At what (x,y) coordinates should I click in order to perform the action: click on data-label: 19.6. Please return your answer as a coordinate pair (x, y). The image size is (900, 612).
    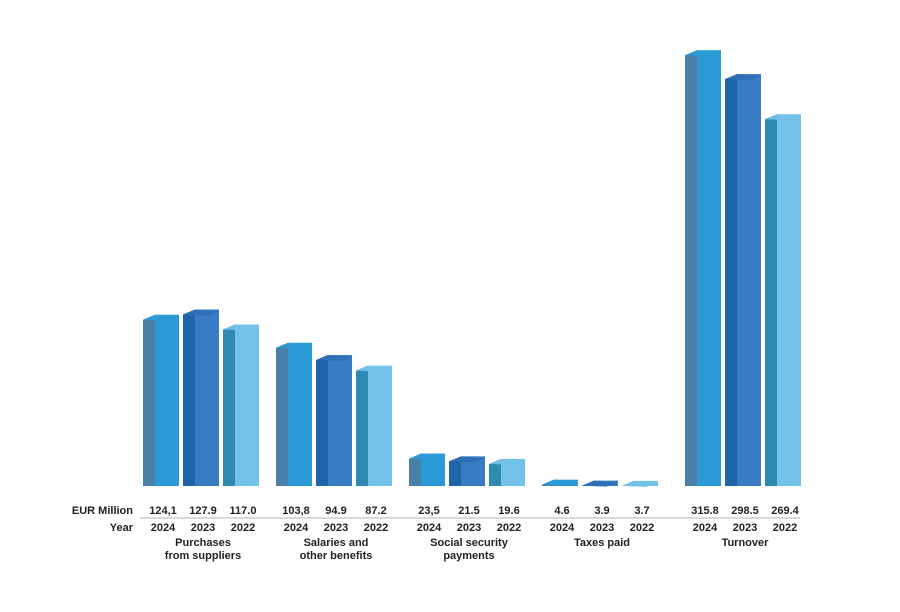
    Looking at the image, I should click on (508, 511).